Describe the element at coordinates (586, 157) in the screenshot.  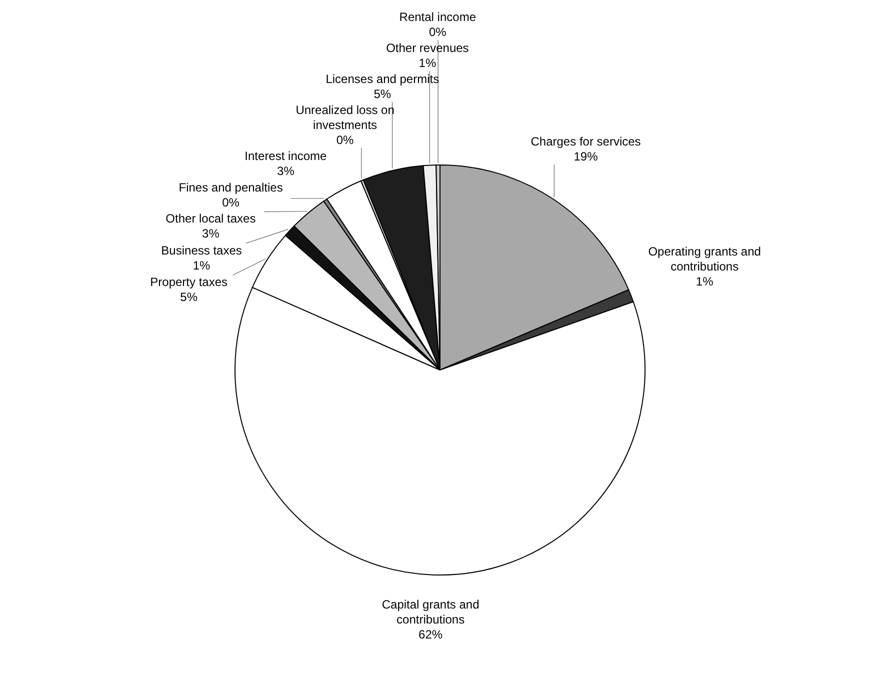
I see `data-label: 19%` at that location.